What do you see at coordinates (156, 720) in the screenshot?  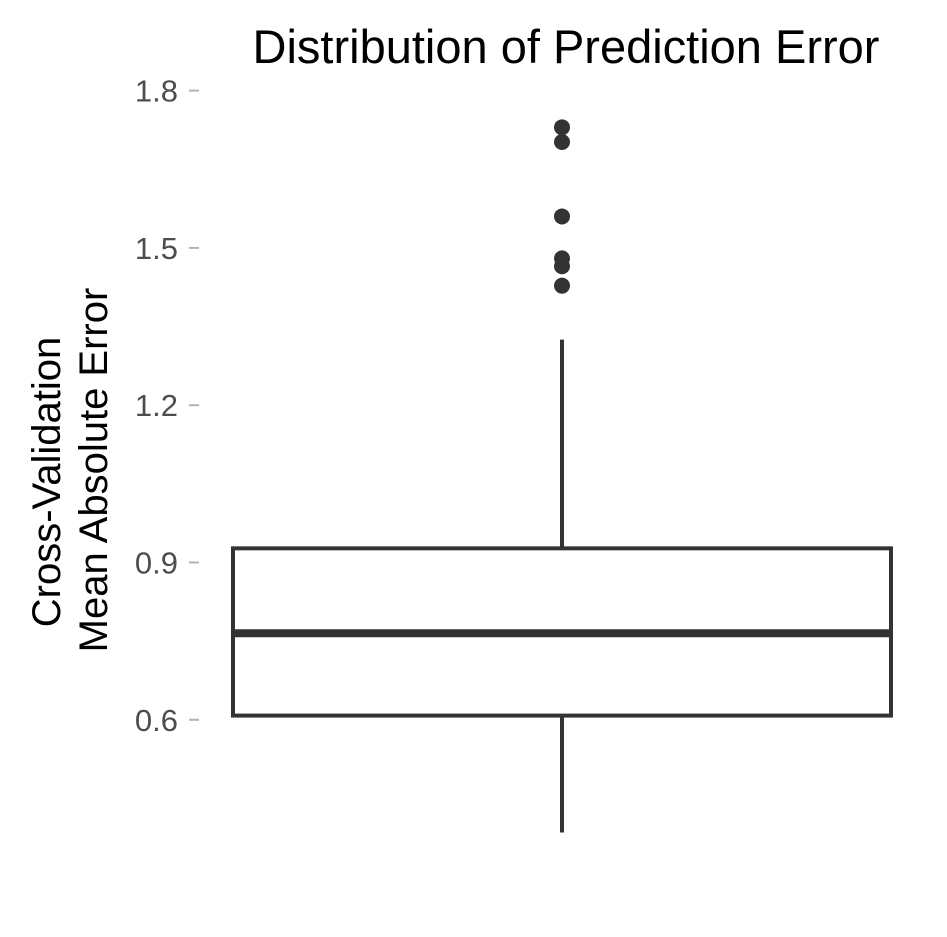 I see `y-tick-label: 0.6` at bounding box center [156, 720].